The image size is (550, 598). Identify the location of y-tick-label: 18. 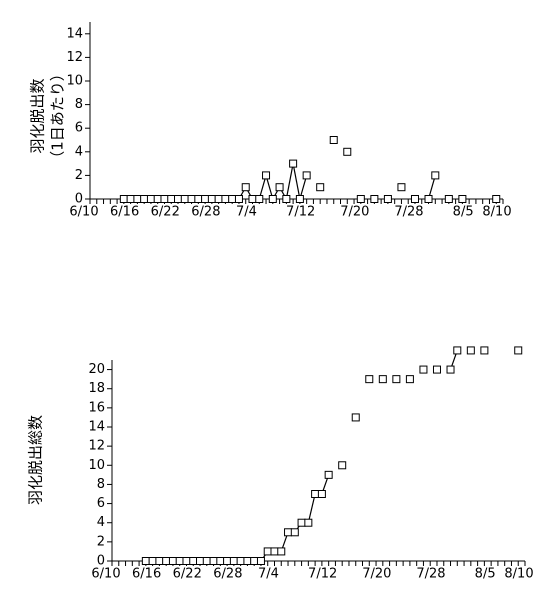
(96, 388).